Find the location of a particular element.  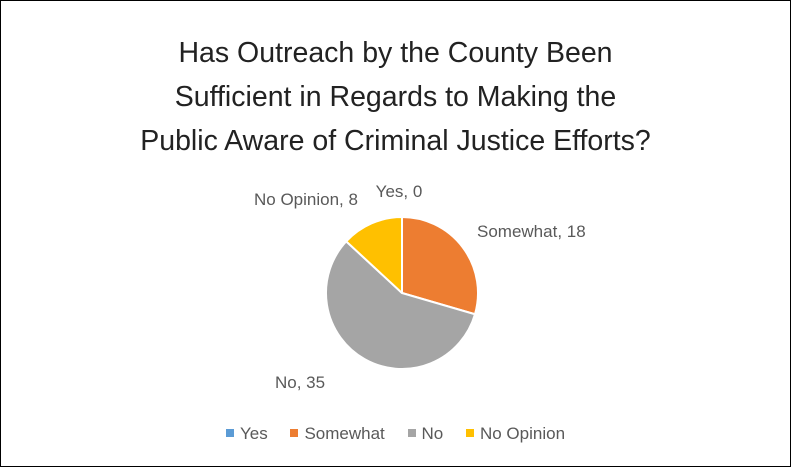

legend-item-no-opinion: No Opinion is located at coordinates (515, 434).